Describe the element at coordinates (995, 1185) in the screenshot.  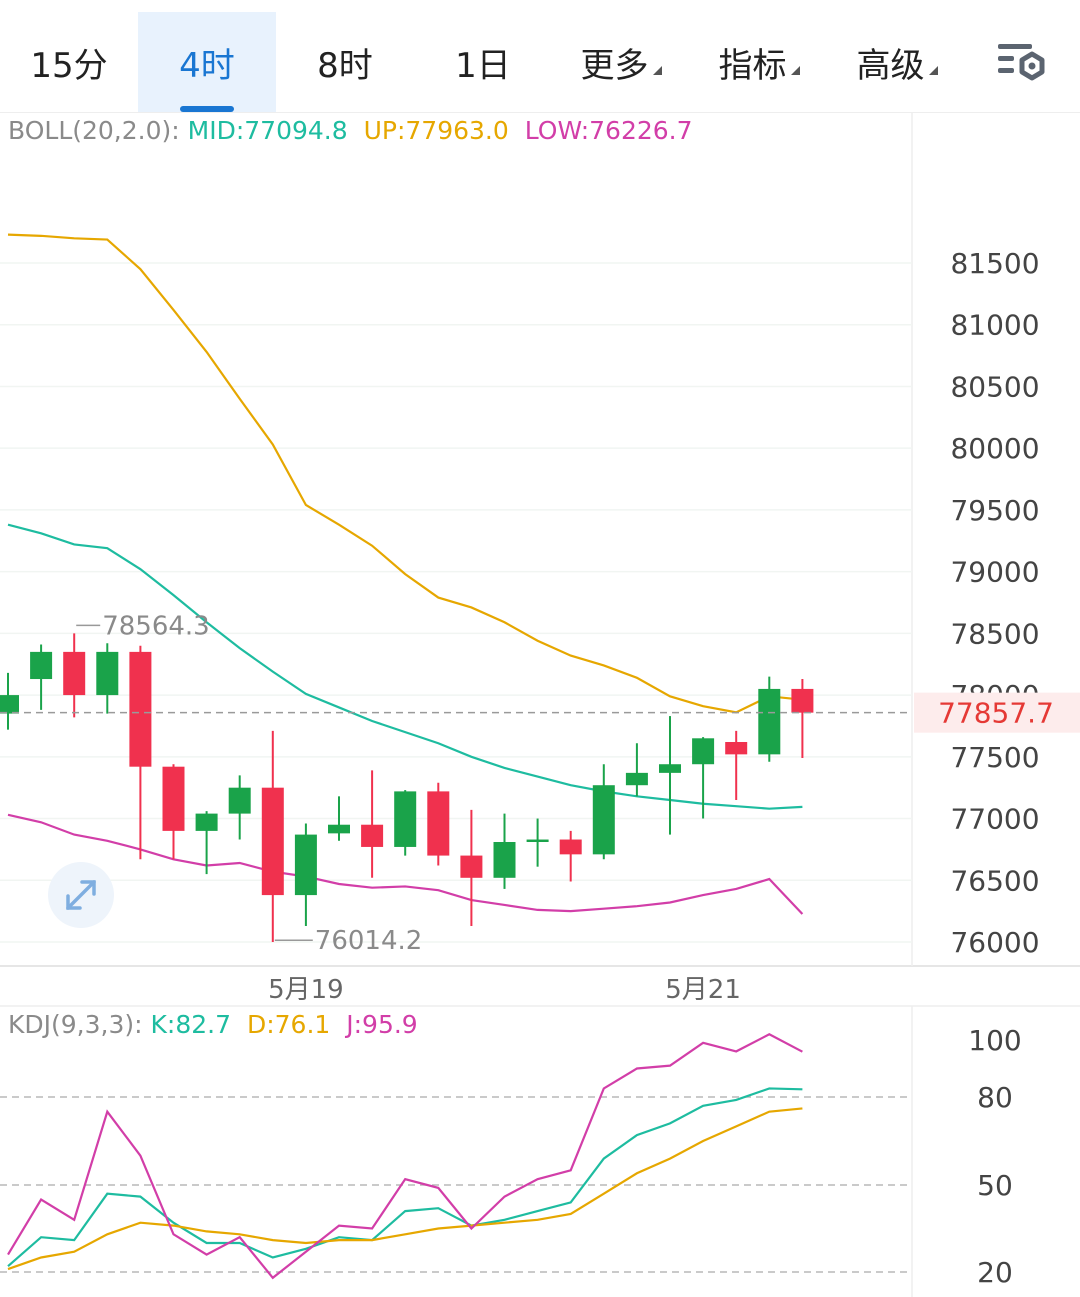
I see `kdj-tick-label: 50` at that location.